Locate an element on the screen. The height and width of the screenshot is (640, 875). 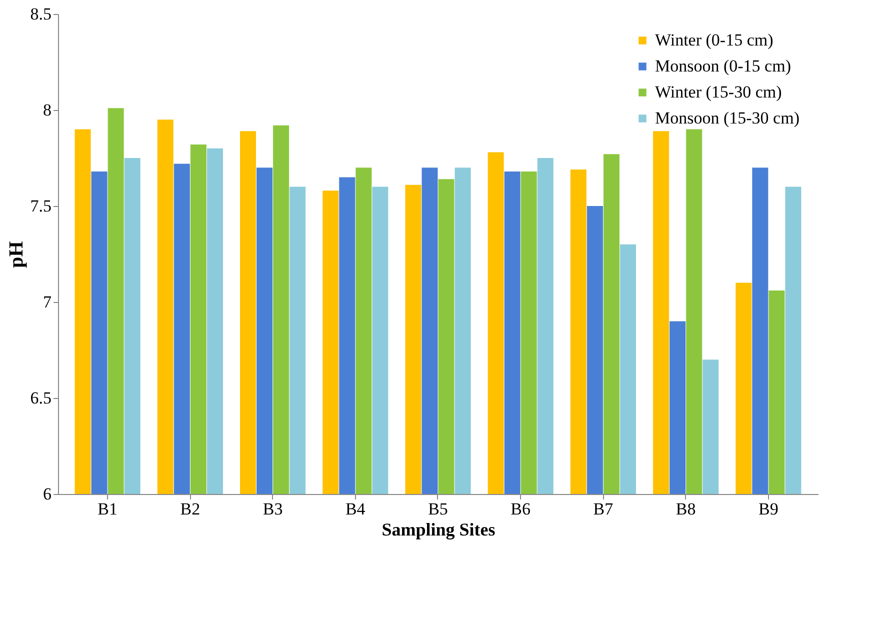
y-tick-label: 7 is located at coordinates (47, 302).